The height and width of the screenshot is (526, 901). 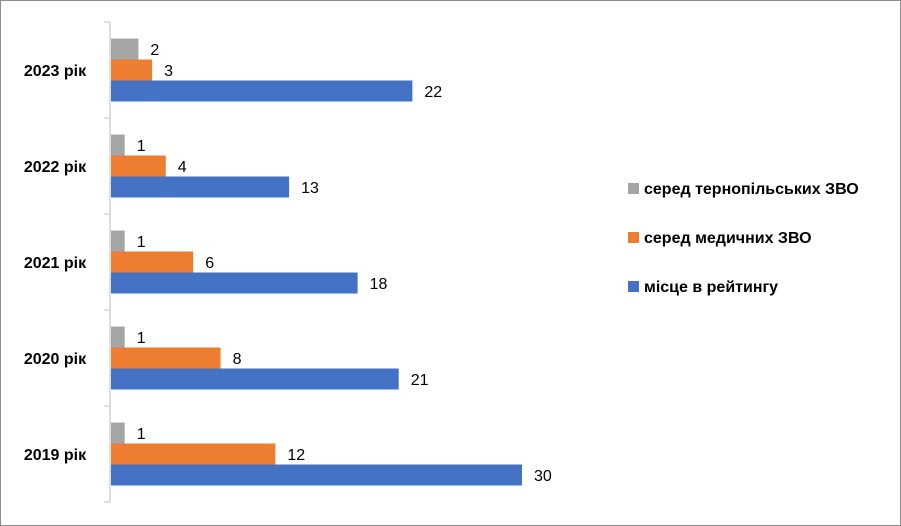 I want to click on data-label: 3, so click(x=168, y=71).